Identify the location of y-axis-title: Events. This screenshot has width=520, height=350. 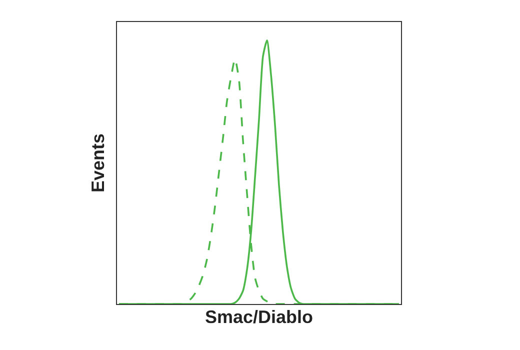
(98, 163).